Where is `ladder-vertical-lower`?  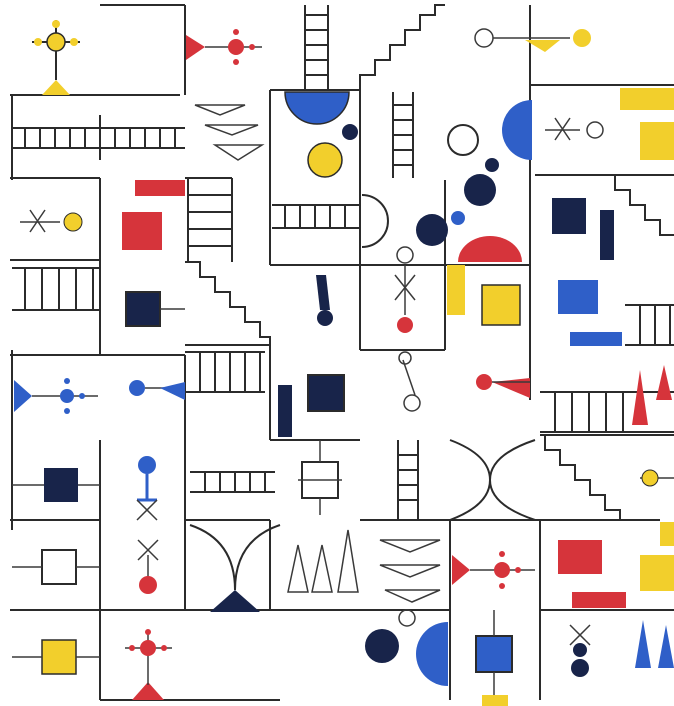 ladder-vertical-lower is located at coordinates (408, 480).